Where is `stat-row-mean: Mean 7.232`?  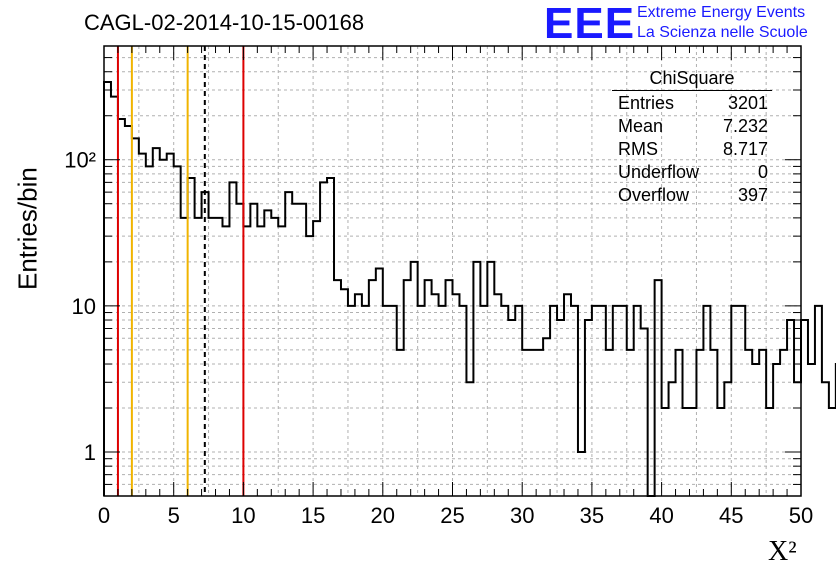 stat-row-mean: Mean 7.232 is located at coordinates (694, 127).